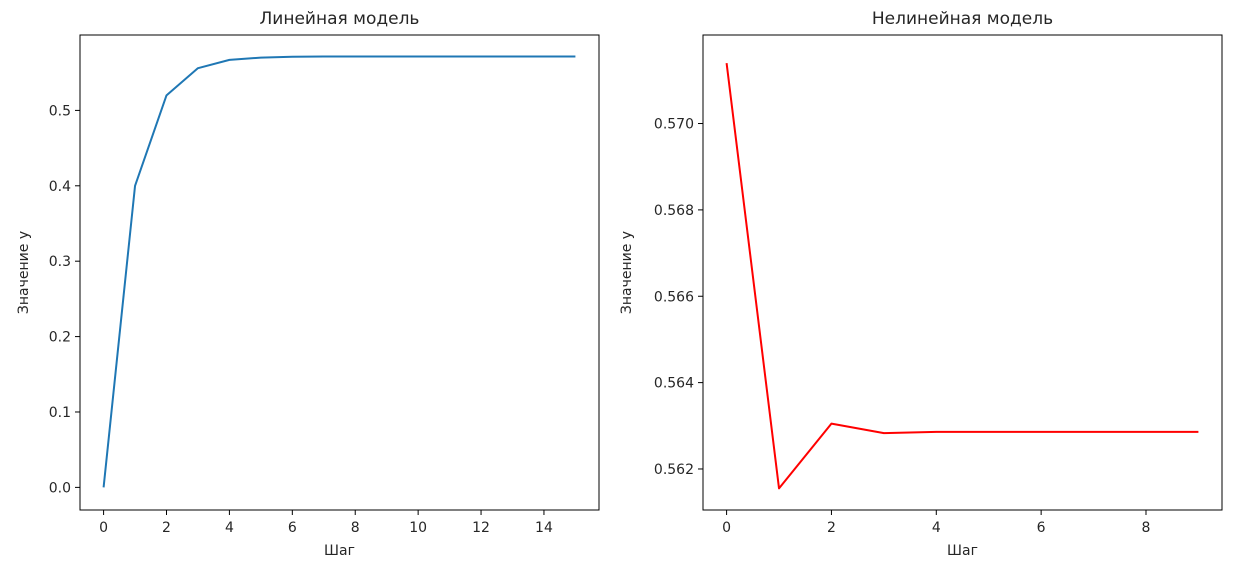 The height and width of the screenshot is (565, 1241). I want to click on y-tick-label: 0.562, so click(674, 470).